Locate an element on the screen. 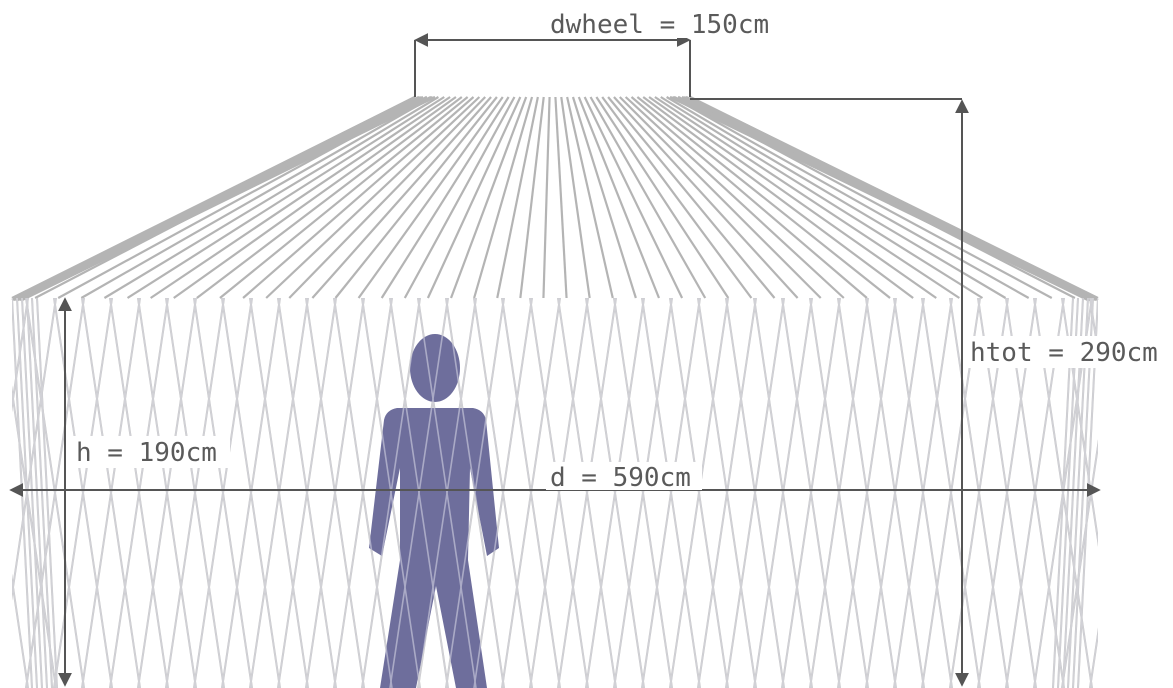 Image resolution: width=1173 pixels, height=688 pixels. htot-label-bg is located at coordinates (1068, 352).